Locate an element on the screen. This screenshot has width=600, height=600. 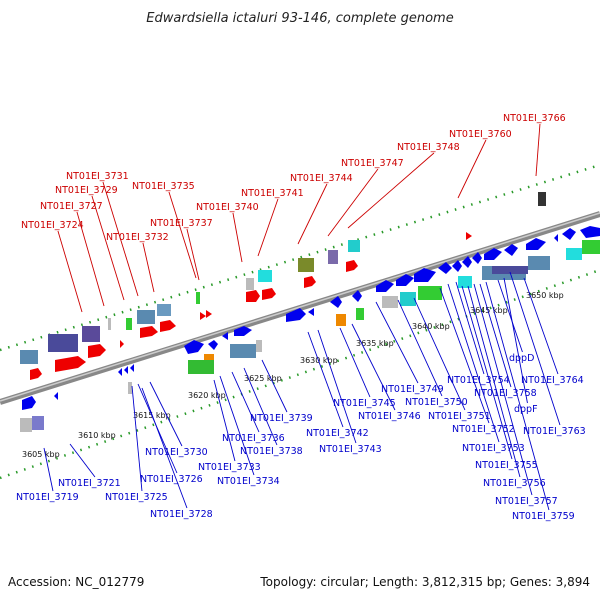
gene-label: NT01EI_3758 is located at coordinates (505, 393).